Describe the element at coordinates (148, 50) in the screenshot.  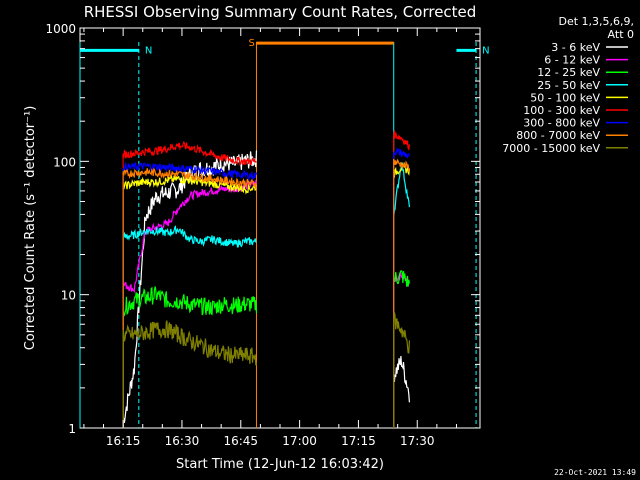
I see `flag-label-0: N` at that location.